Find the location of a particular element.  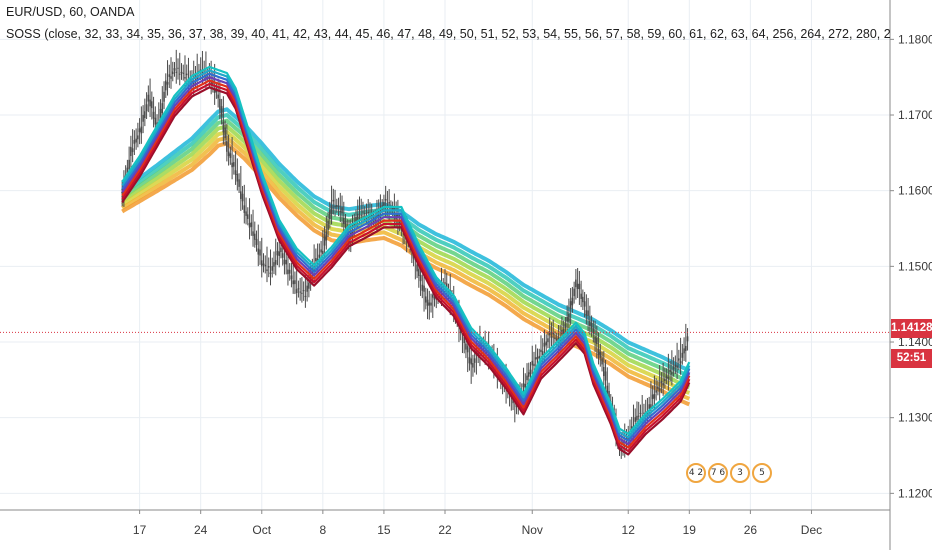

flag-icon: 3 is located at coordinates (740, 473).